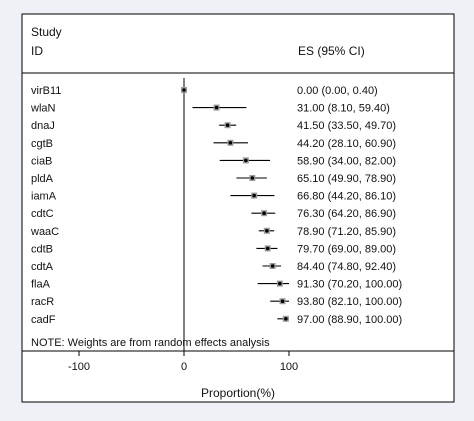 This screenshot has height=421, width=474. Describe the element at coordinates (213, 197) in the screenshot. I see `study-row-iamA: iamA 66.80 (44.20, 86.10)` at that location.